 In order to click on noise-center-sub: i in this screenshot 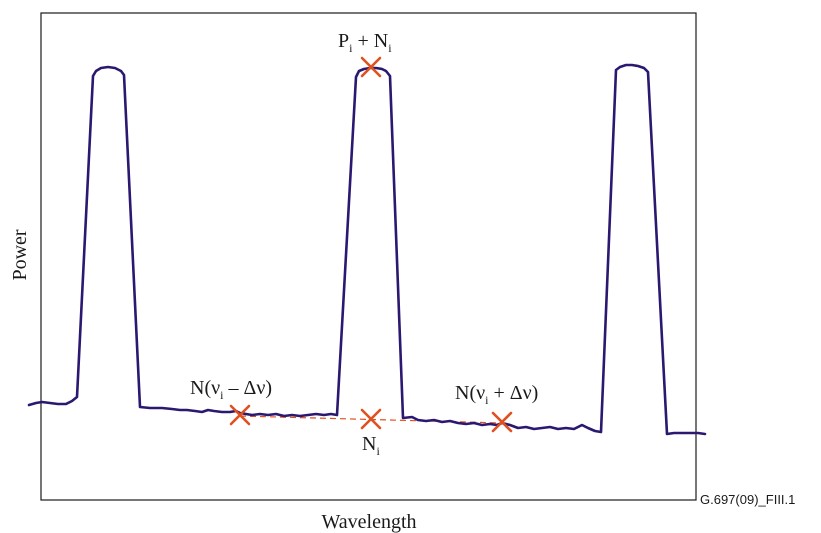, I will do `click(378, 451)`.